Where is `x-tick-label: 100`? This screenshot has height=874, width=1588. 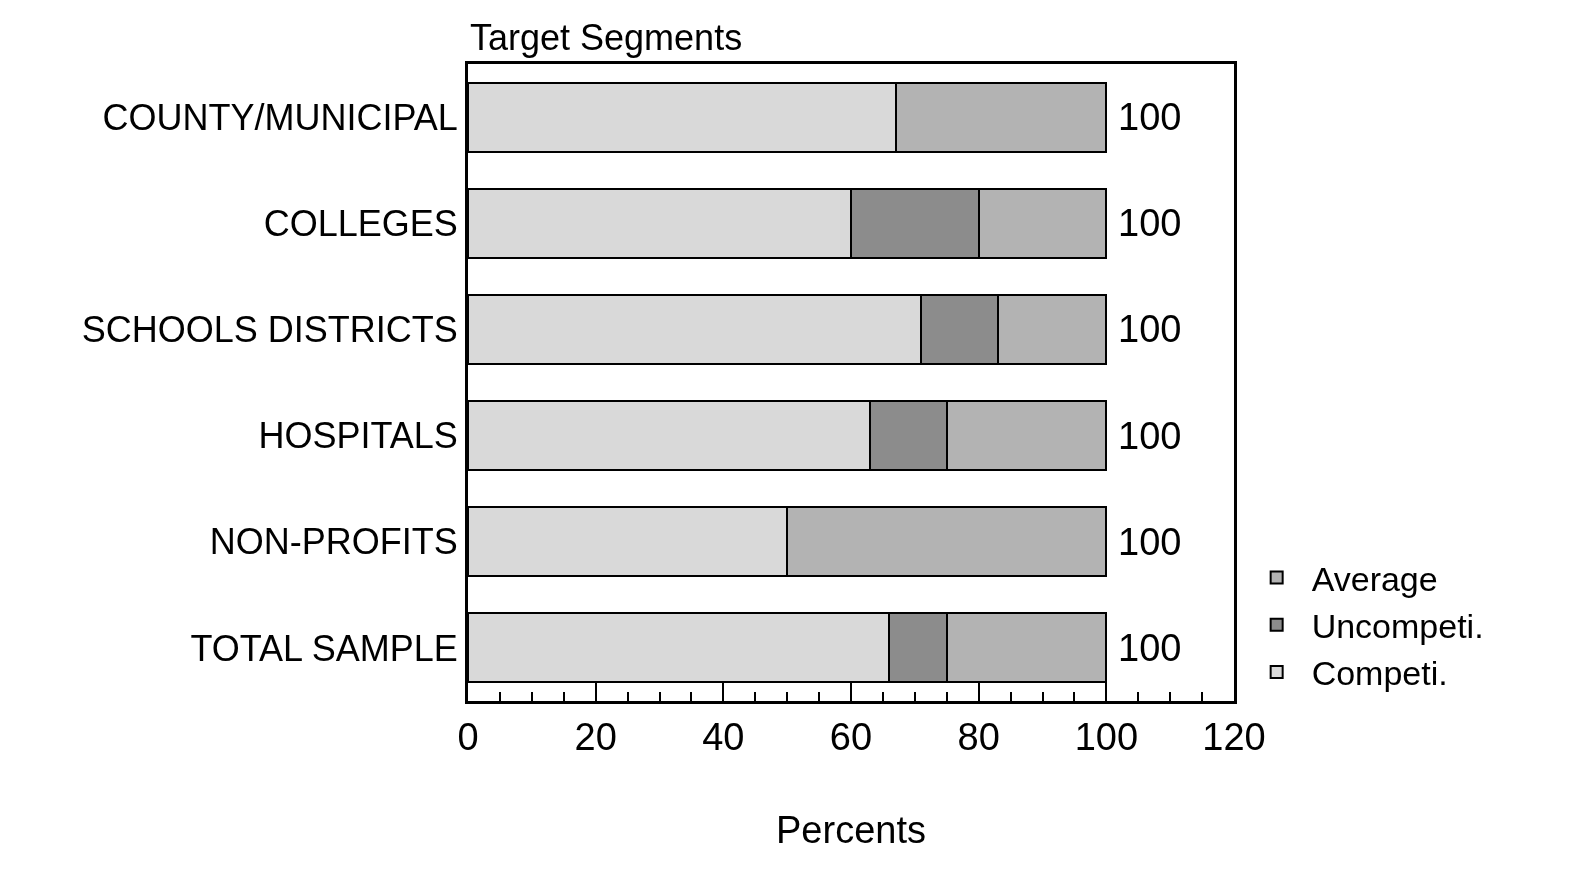
x-tick-label: 100 is located at coordinates (1106, 736).